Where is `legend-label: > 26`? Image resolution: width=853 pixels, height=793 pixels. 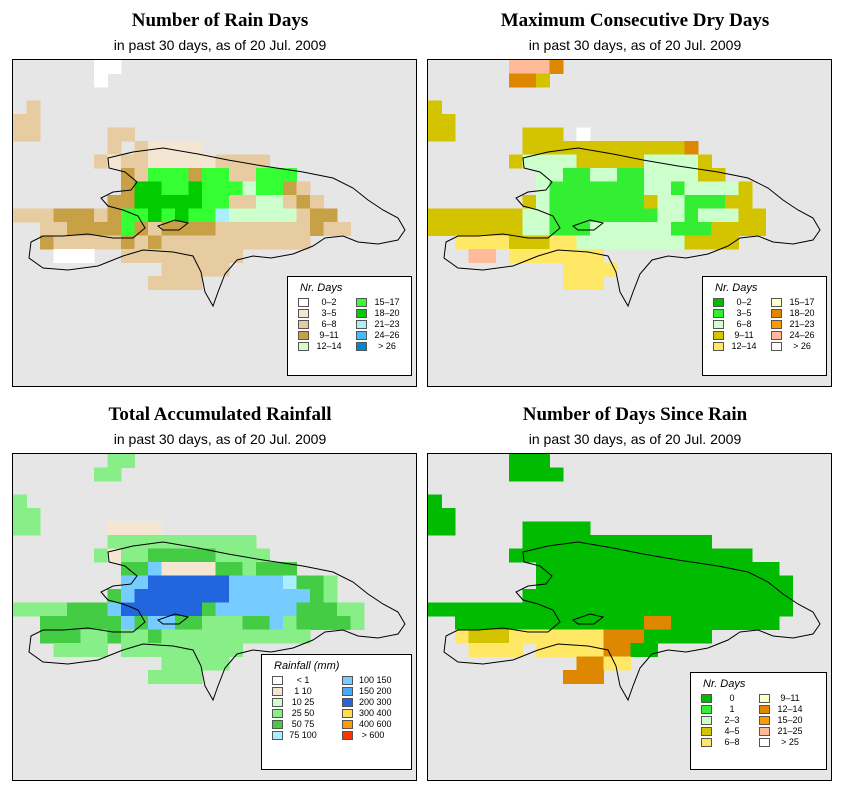
legend-label: > 26 is located at coordinates (387, 346).